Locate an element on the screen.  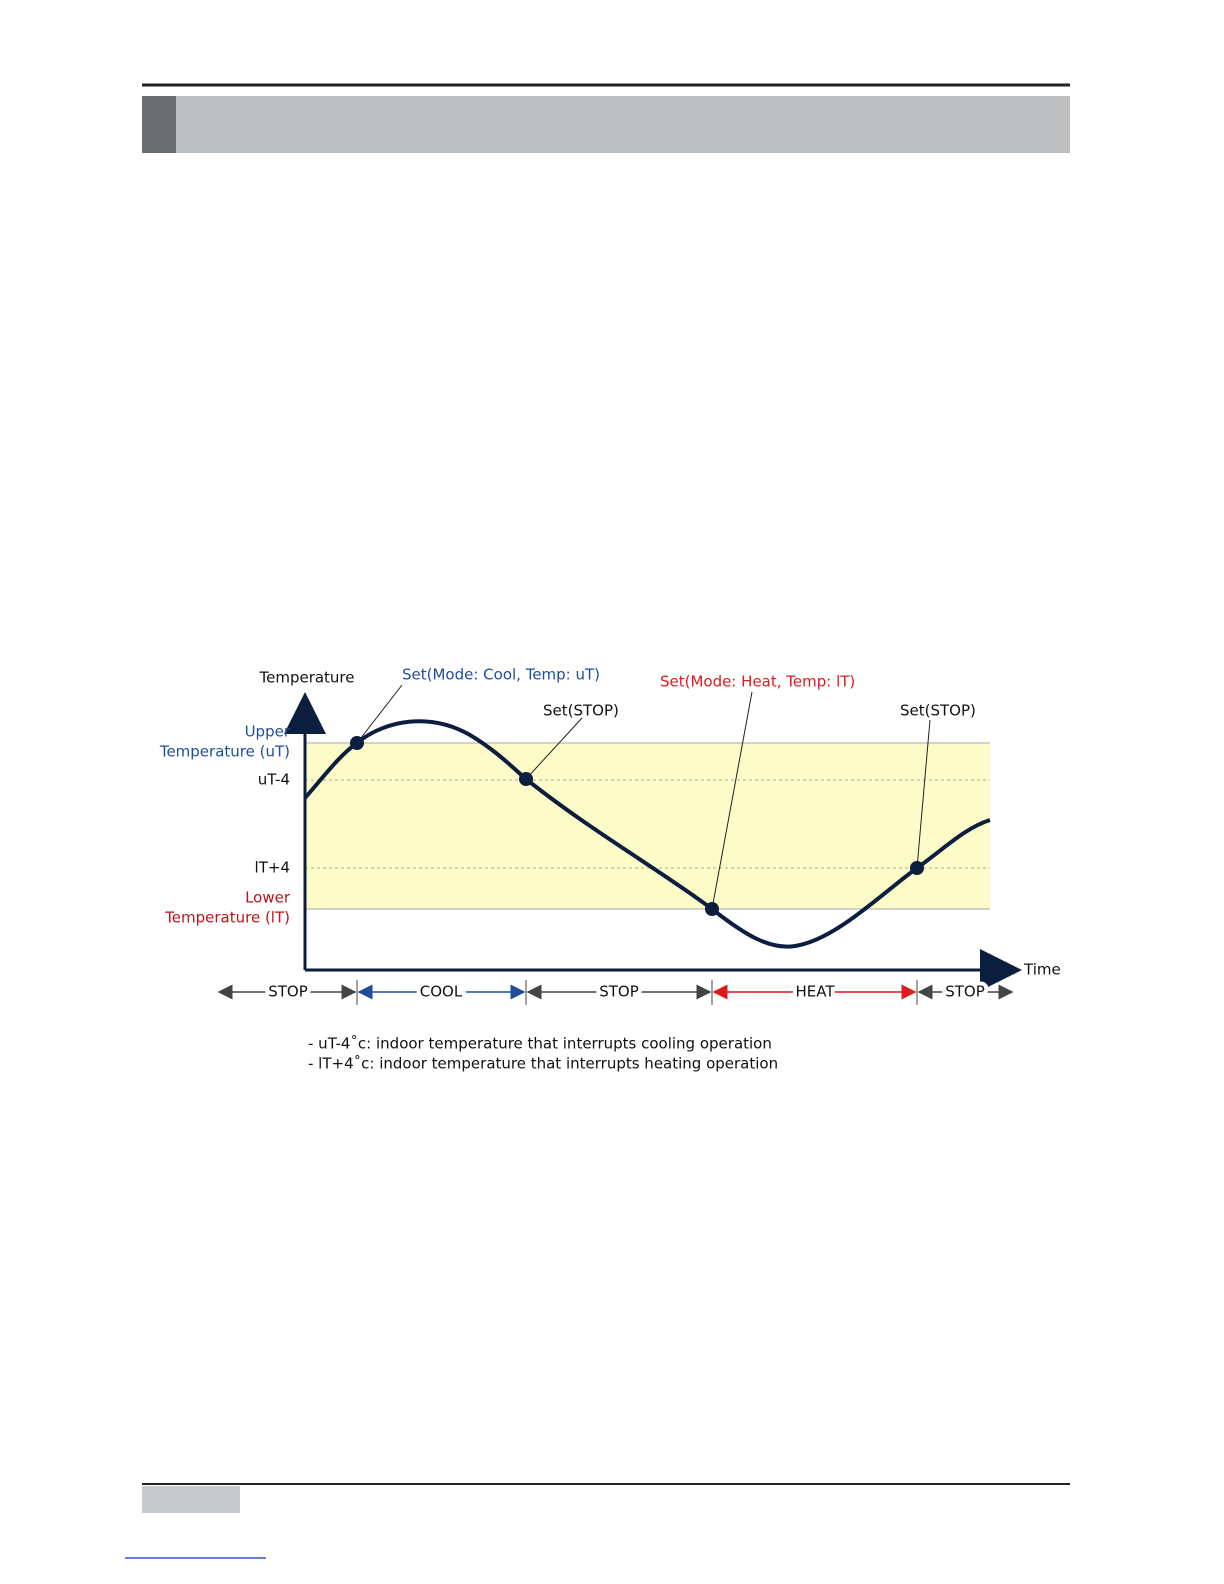
phase-label: HEAT is located at coordinates (815, 992).